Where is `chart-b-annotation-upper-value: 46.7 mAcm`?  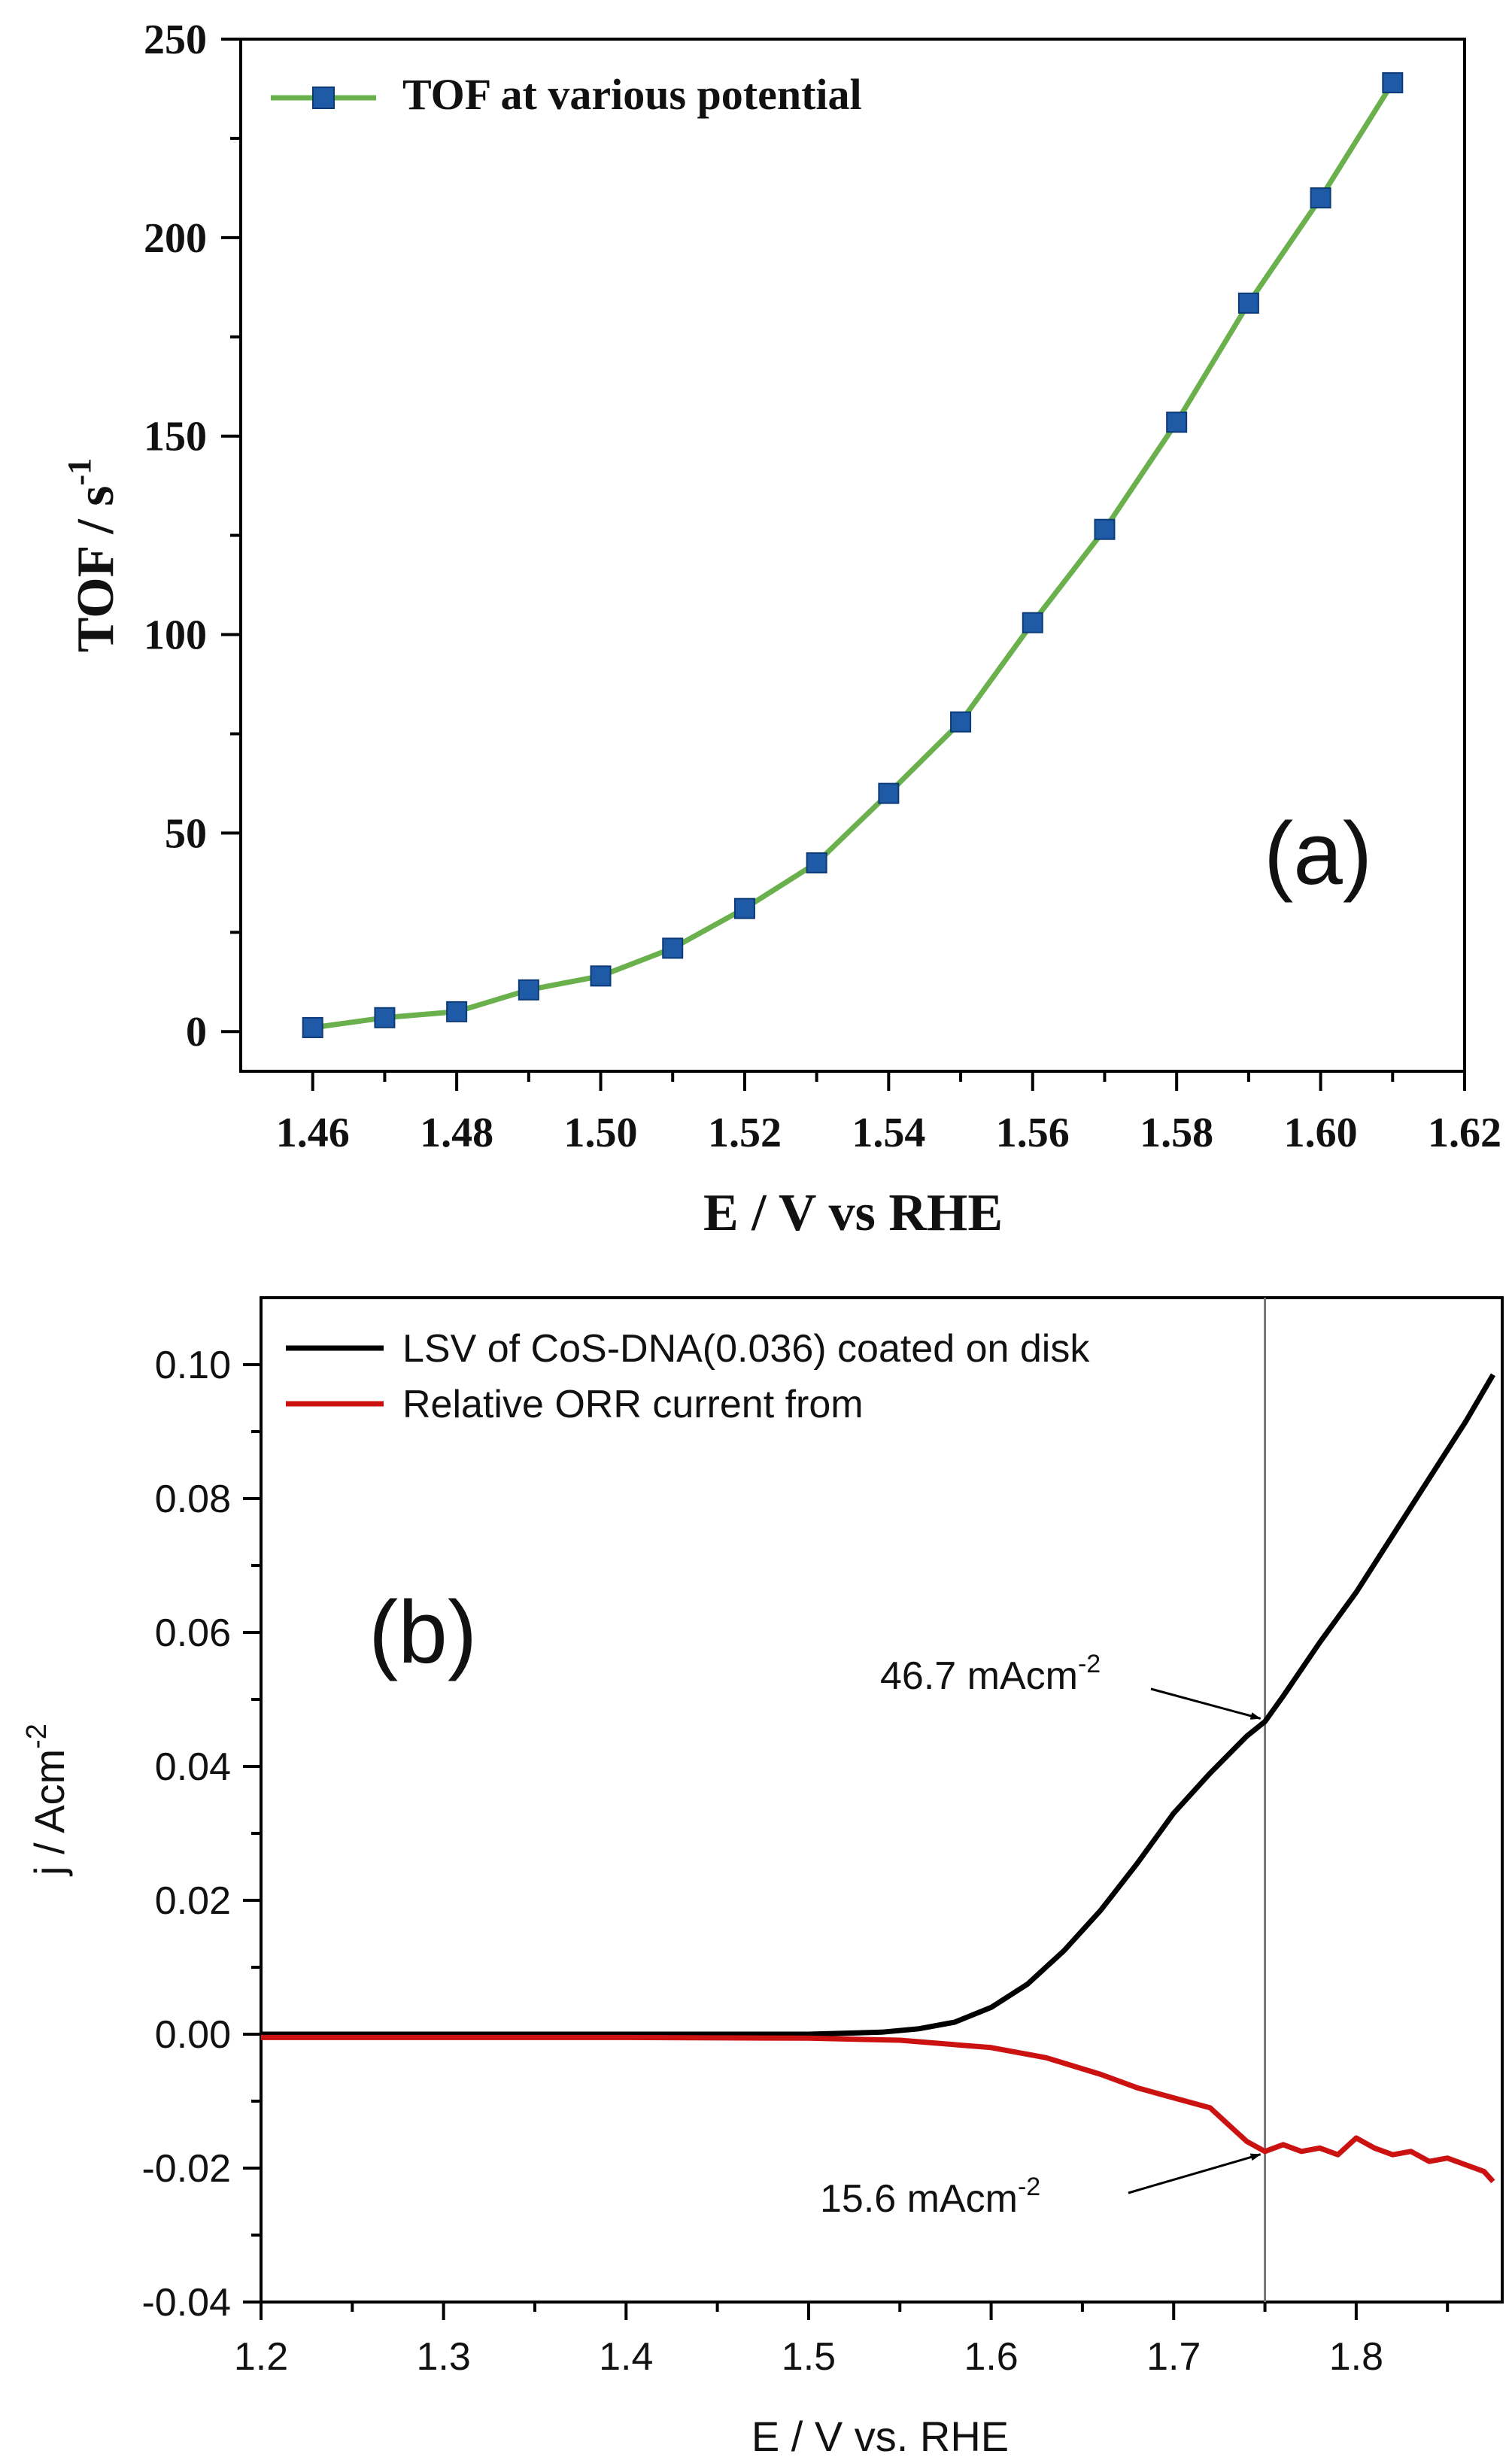
chart-b-annotation-upper-value: 46.7 mAcm is located at coordinates (979, 1676).